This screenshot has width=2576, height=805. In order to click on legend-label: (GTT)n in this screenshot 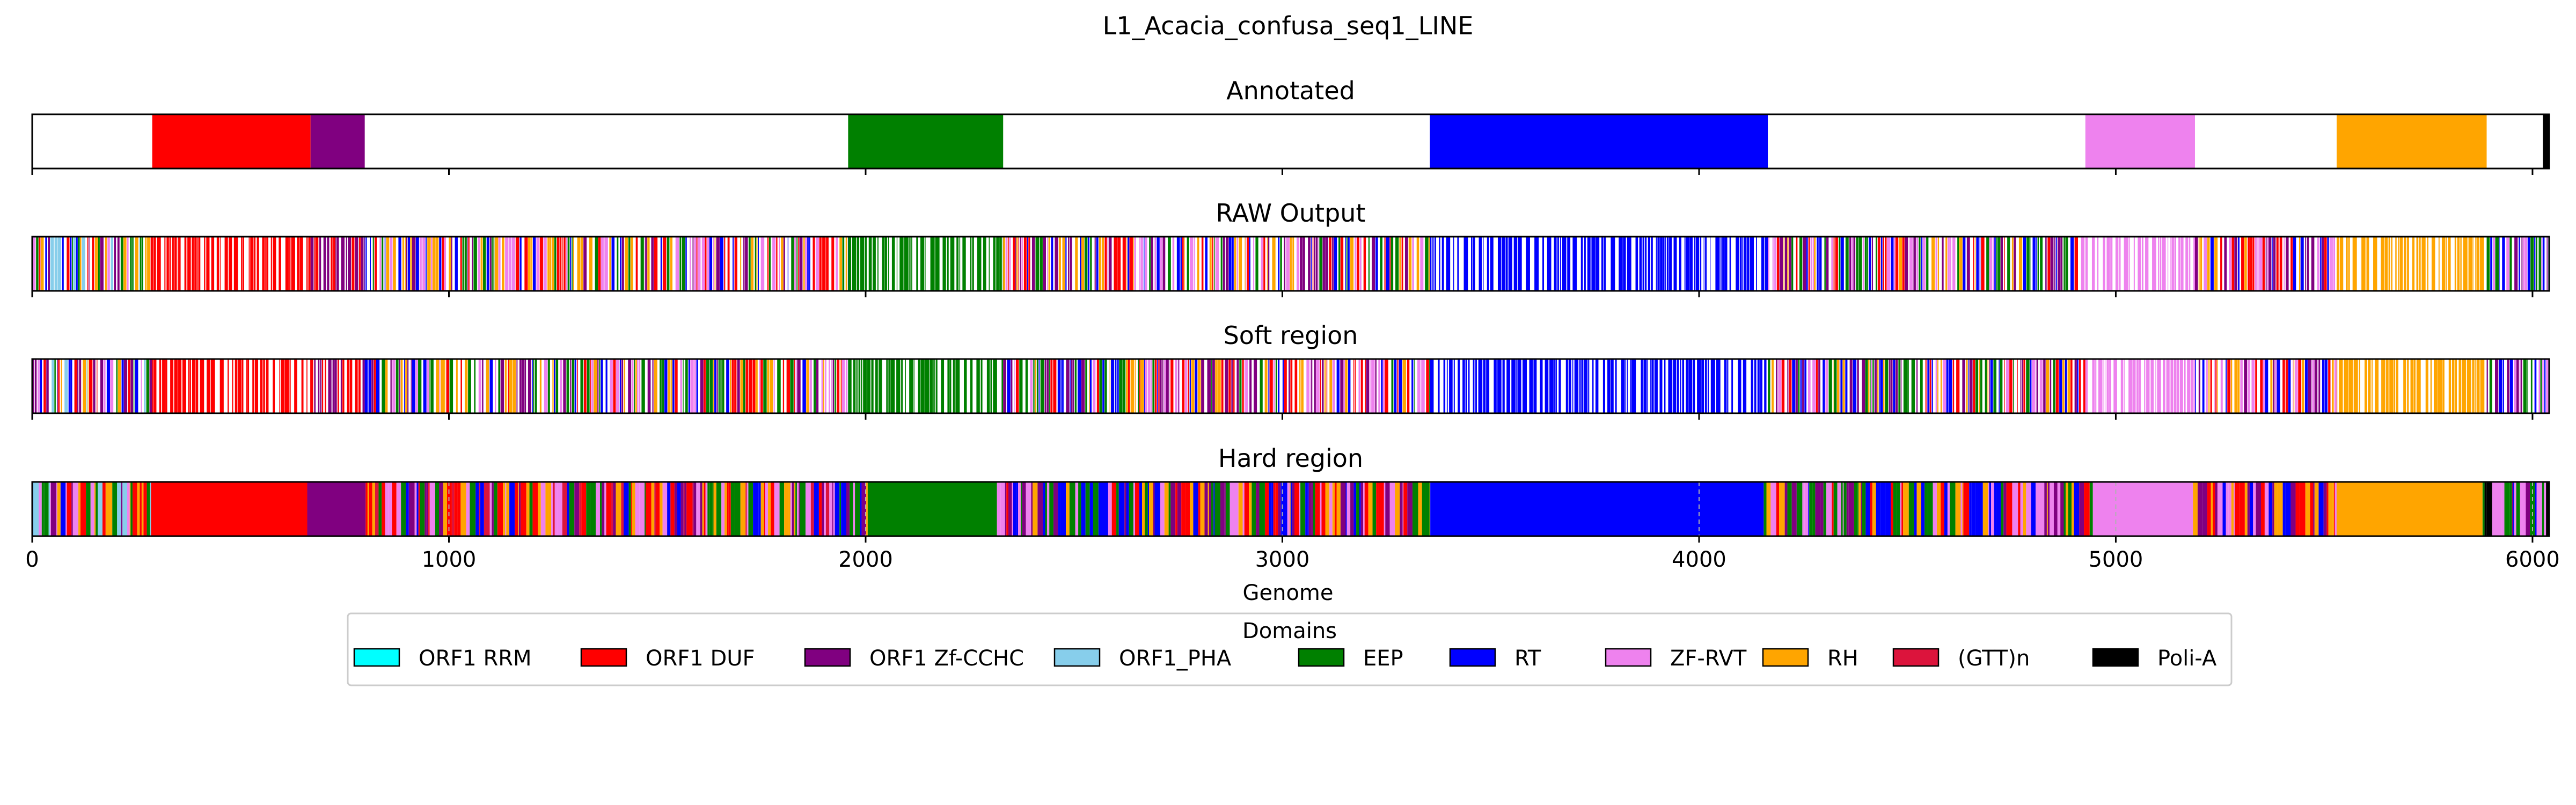, I will do `click(1994, 658)`.